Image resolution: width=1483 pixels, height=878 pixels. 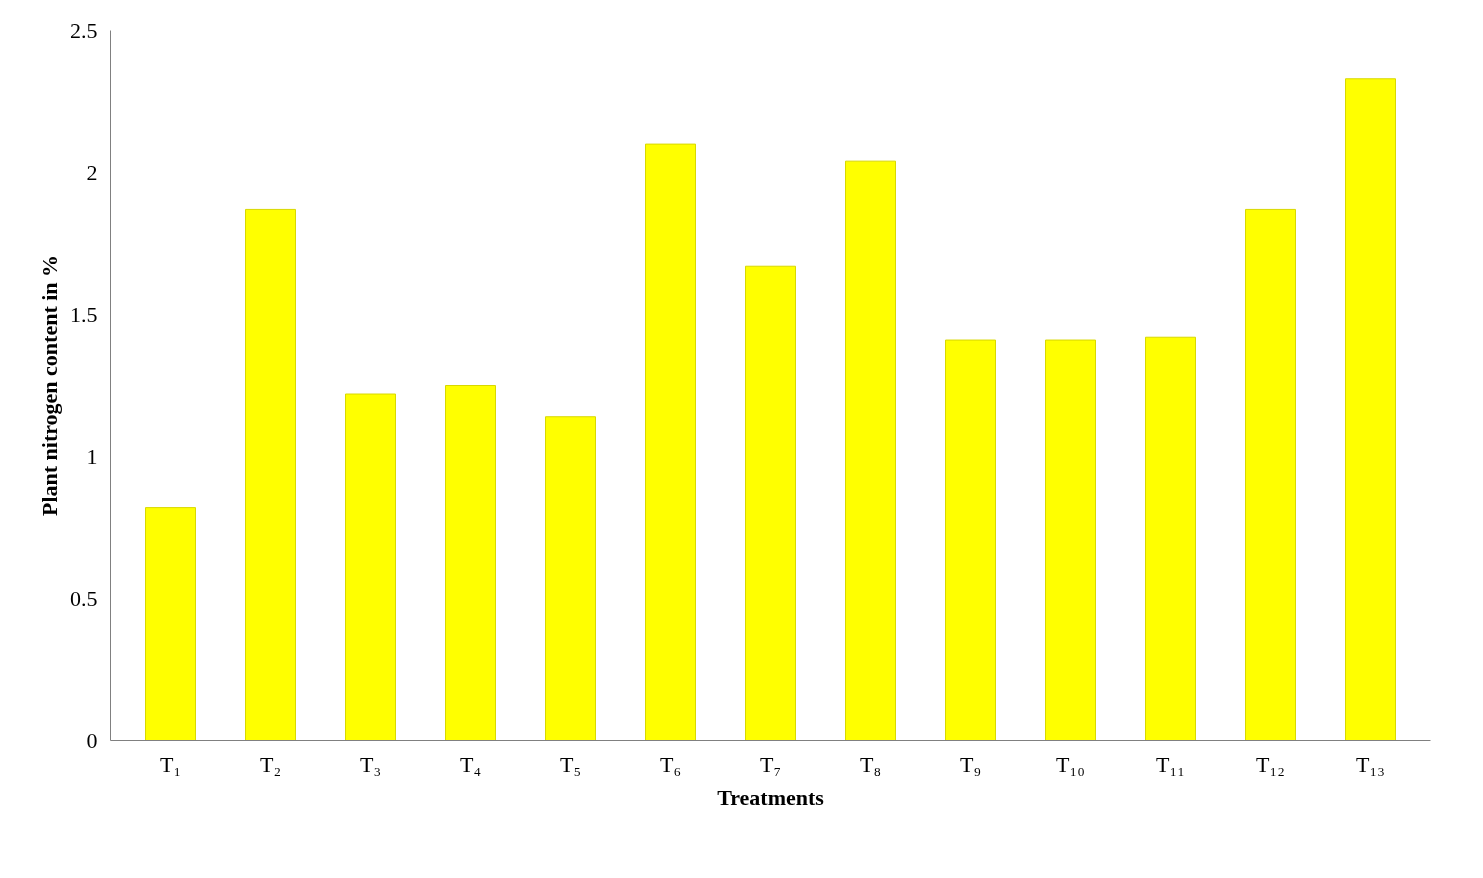 What do you see at coordinates (670, 764) in the screenshot?
I see `x-tick-label: T₆` at bounding box center [670, 764].